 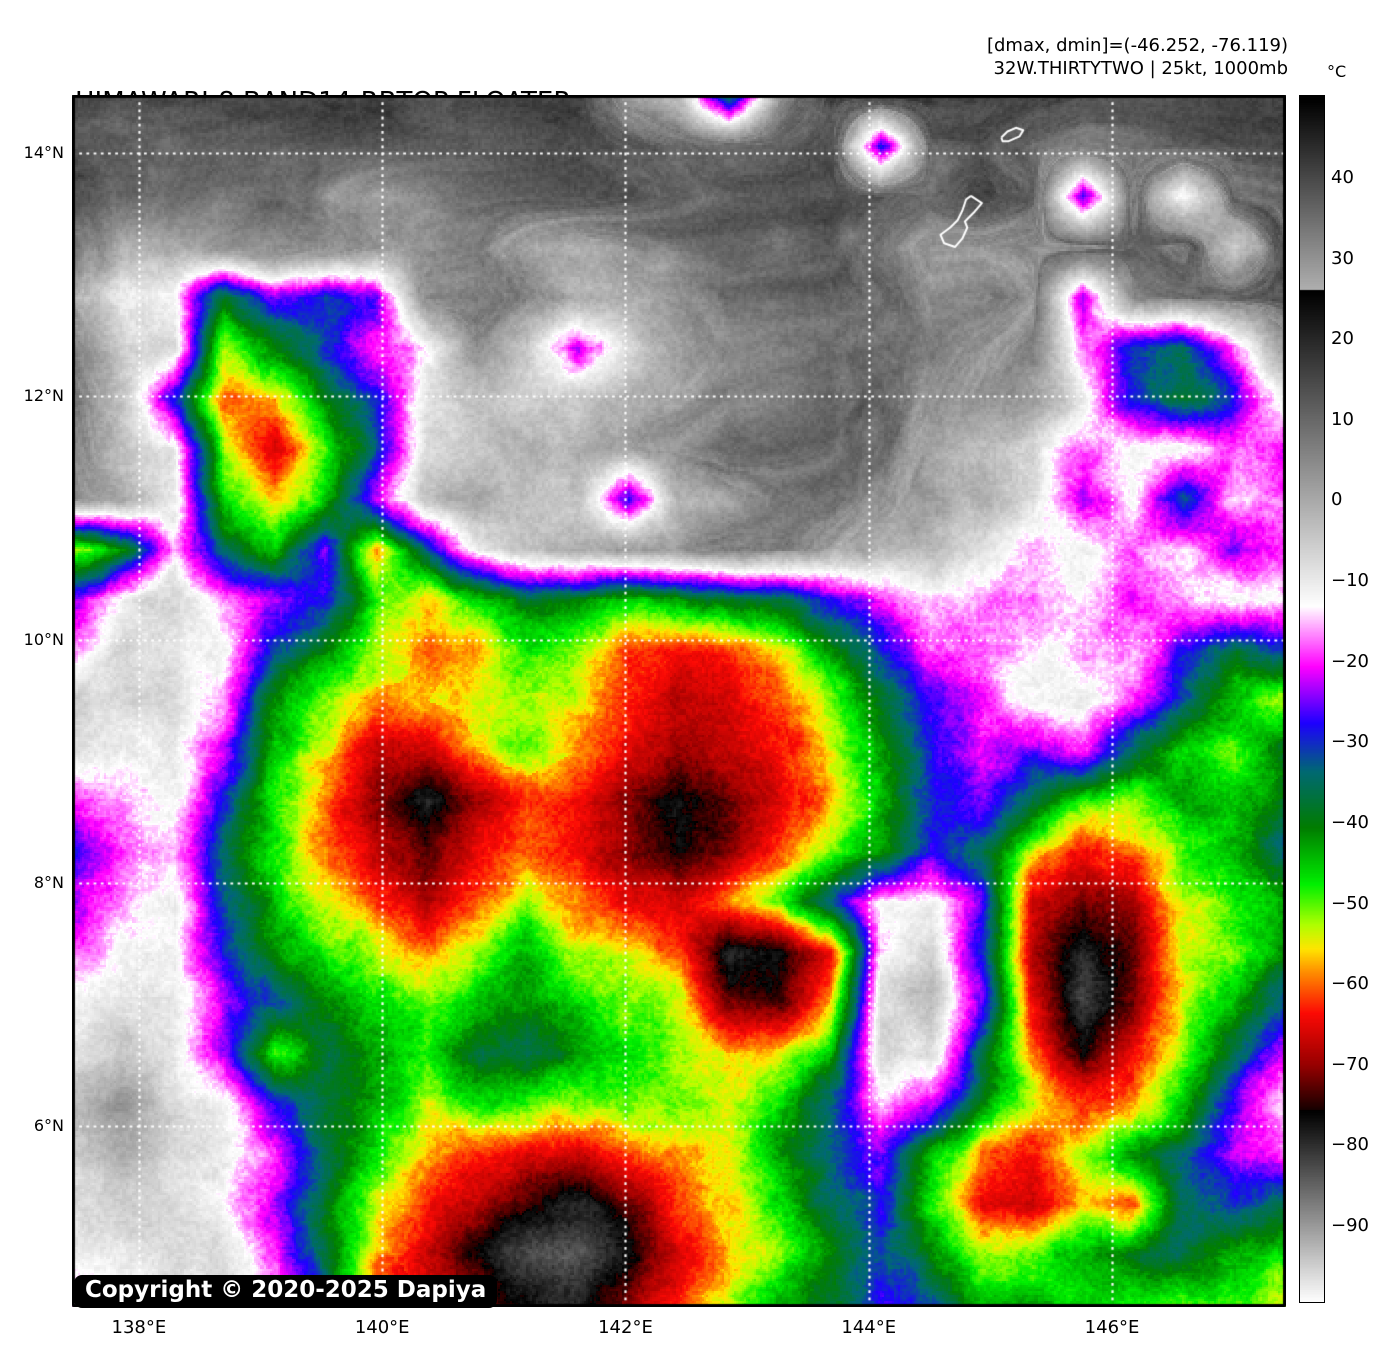 What do you see at coordinates (1312, 699) in the screenshot?
I see `colorbar` at bounding box center [1312, 699].